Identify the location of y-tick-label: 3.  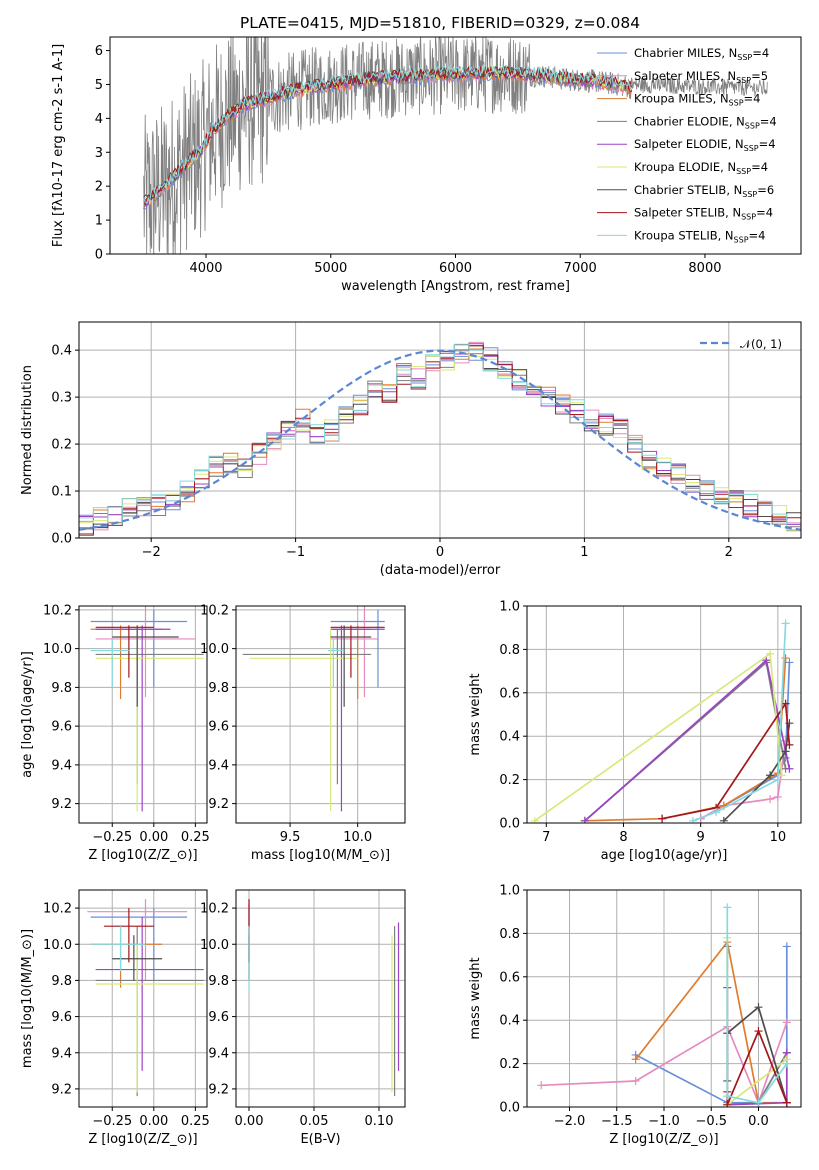
(99, 153).